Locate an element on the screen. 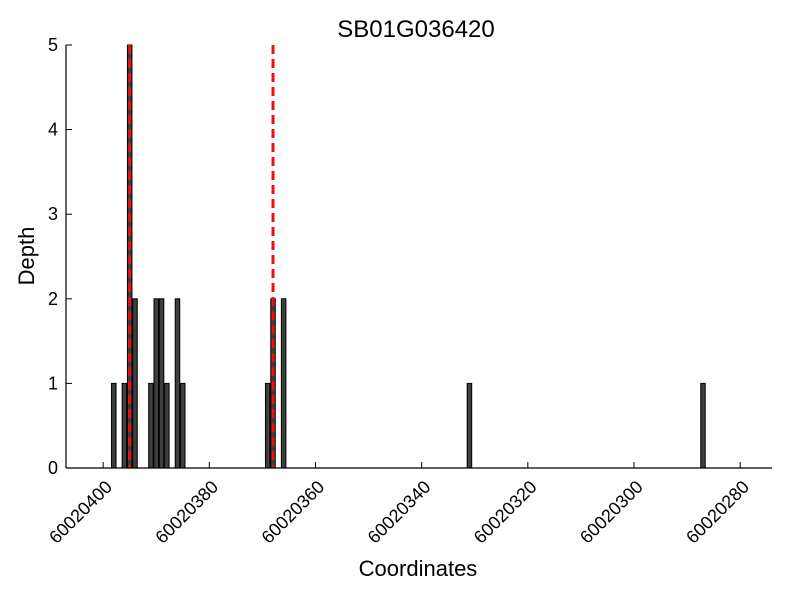  y-tick-label: 0 is located at coordinates (53, 468).